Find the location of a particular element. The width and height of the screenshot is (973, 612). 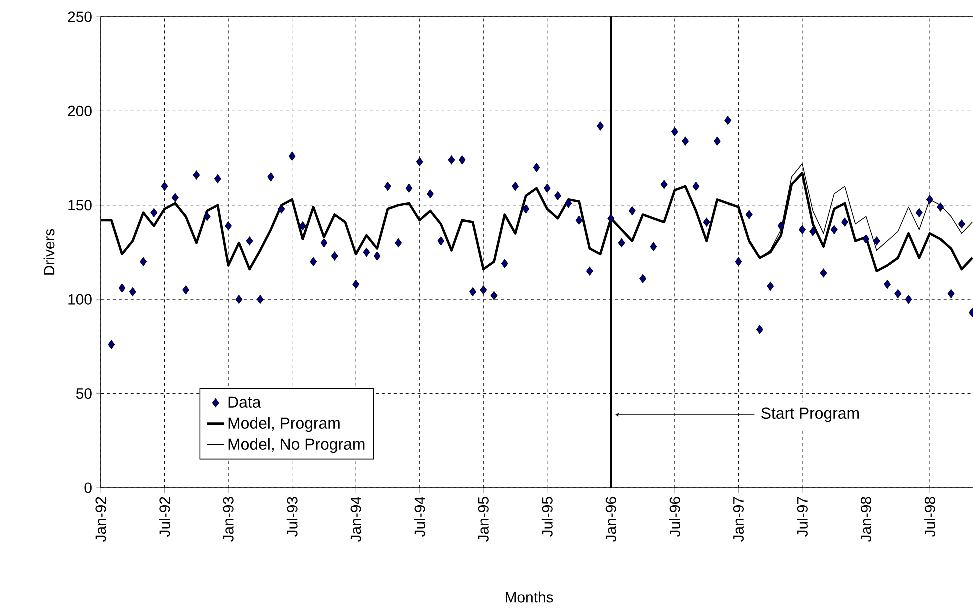

x-tick-label: Jan-97 is located at coordinates (738, 519).